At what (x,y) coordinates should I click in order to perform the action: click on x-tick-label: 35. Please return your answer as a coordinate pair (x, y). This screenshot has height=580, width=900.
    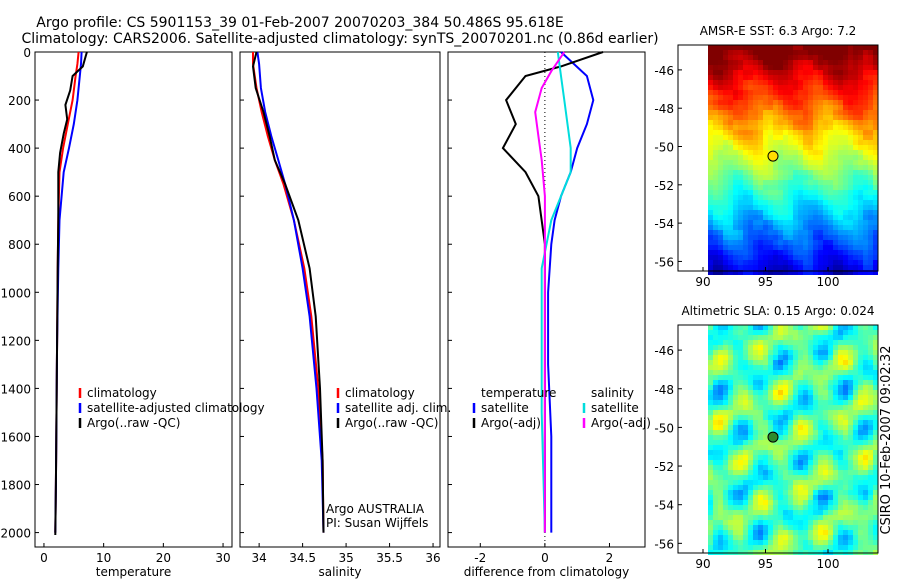
    Looking at the image, I should click on (345, 558).